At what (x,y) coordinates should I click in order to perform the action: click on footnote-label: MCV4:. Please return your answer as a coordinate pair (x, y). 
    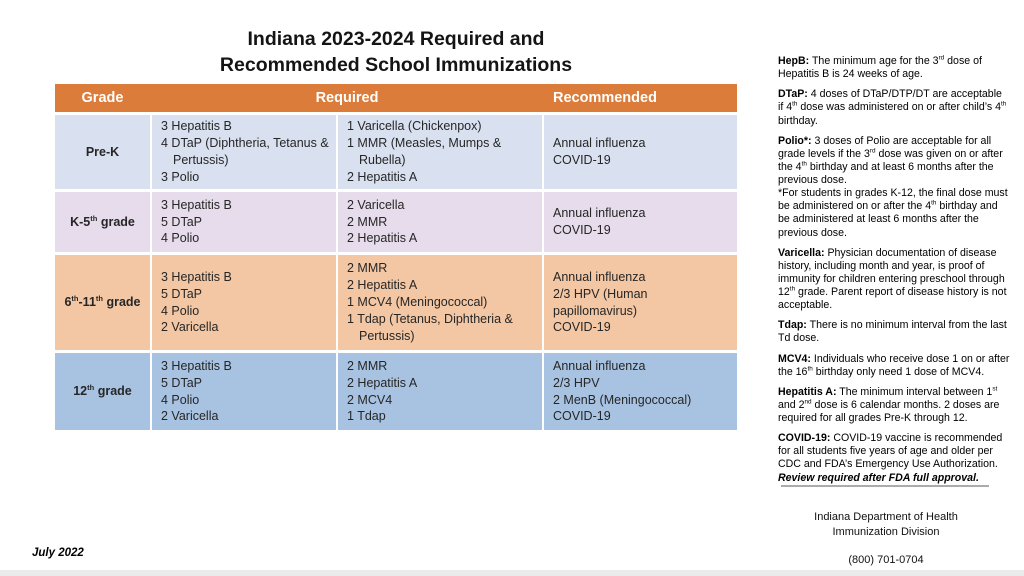
    Looking at the image, I should click on (794, 358).